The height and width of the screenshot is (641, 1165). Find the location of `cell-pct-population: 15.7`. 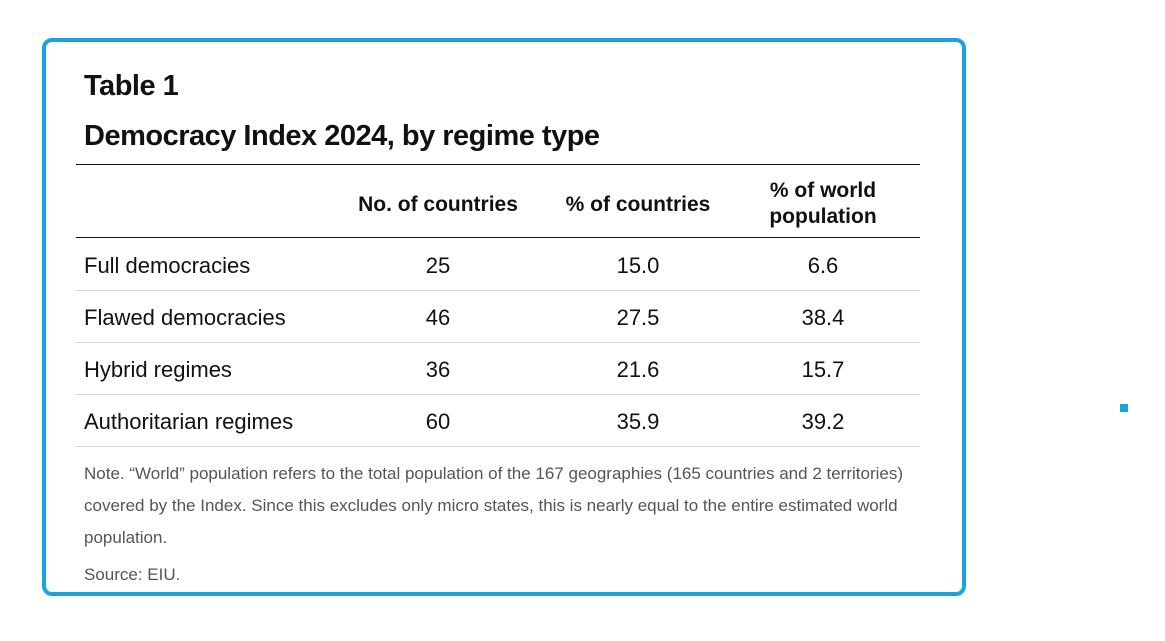

cell-pct-population: 15.7 is located at coordinates (823, 369).